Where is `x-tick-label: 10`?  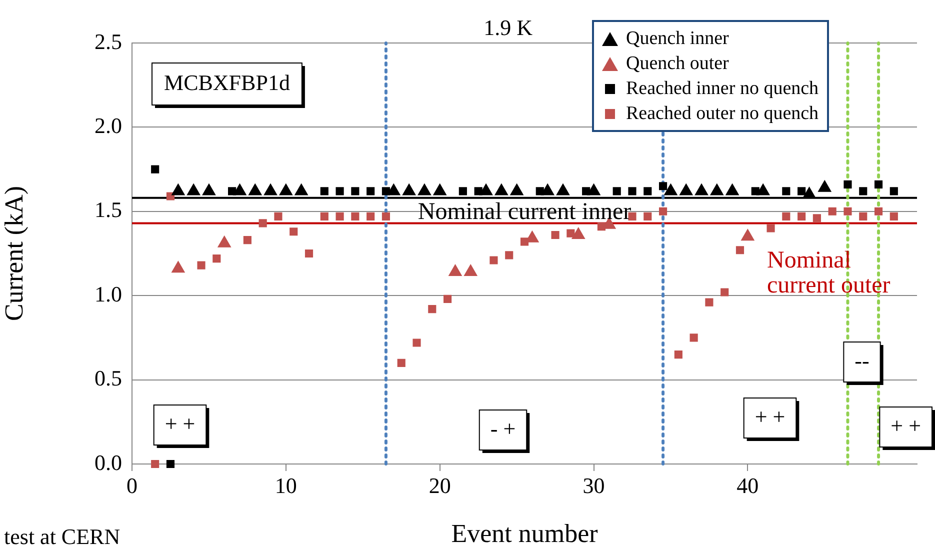
x-tick-label: 10 is located at coordinates (285, 485).